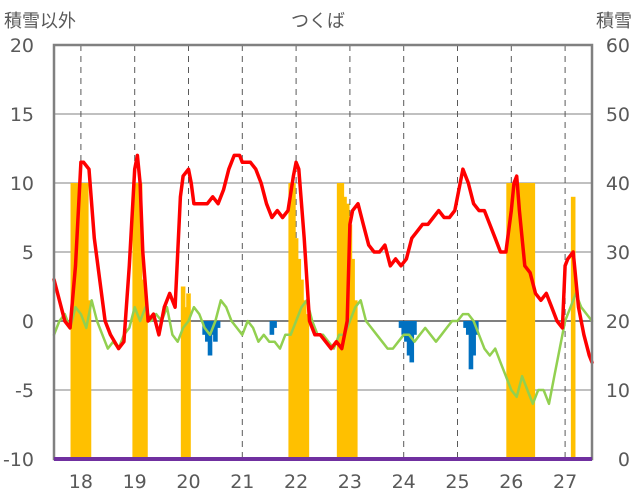  What do you see at coordinates (404, 482) in the screenshot?
I see `x-tick-label: 24` at bounding box center [404, 482].